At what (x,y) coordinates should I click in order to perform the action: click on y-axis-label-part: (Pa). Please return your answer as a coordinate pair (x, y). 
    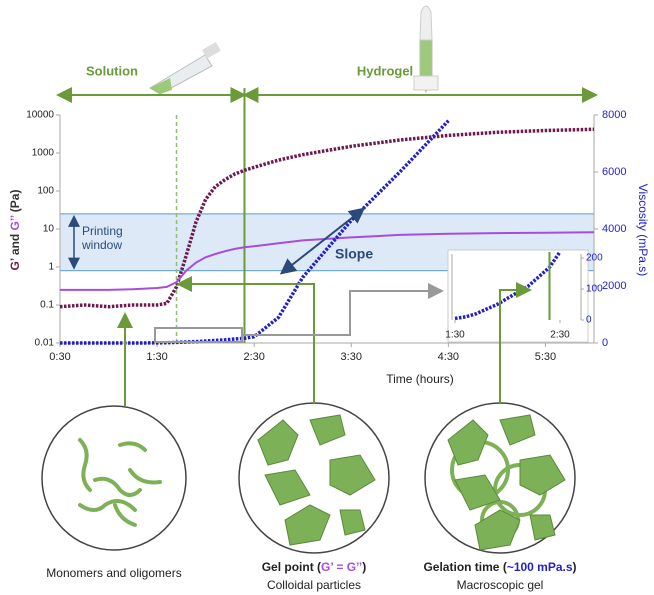
    Looking at the image, I should click on (15, 203).